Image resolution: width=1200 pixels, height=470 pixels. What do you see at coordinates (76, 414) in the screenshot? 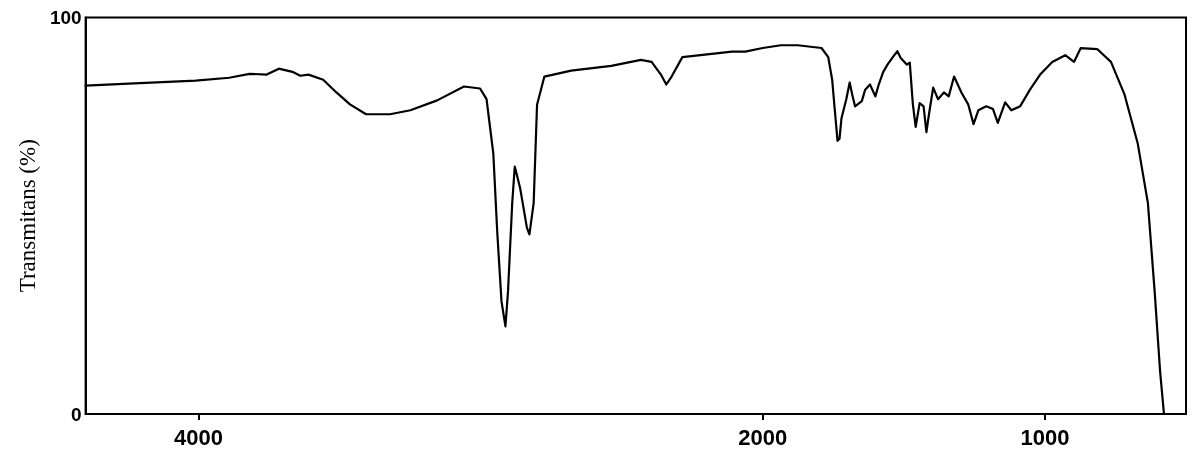
I see `y-tick-label: 0` at bounding box center [76, 414].